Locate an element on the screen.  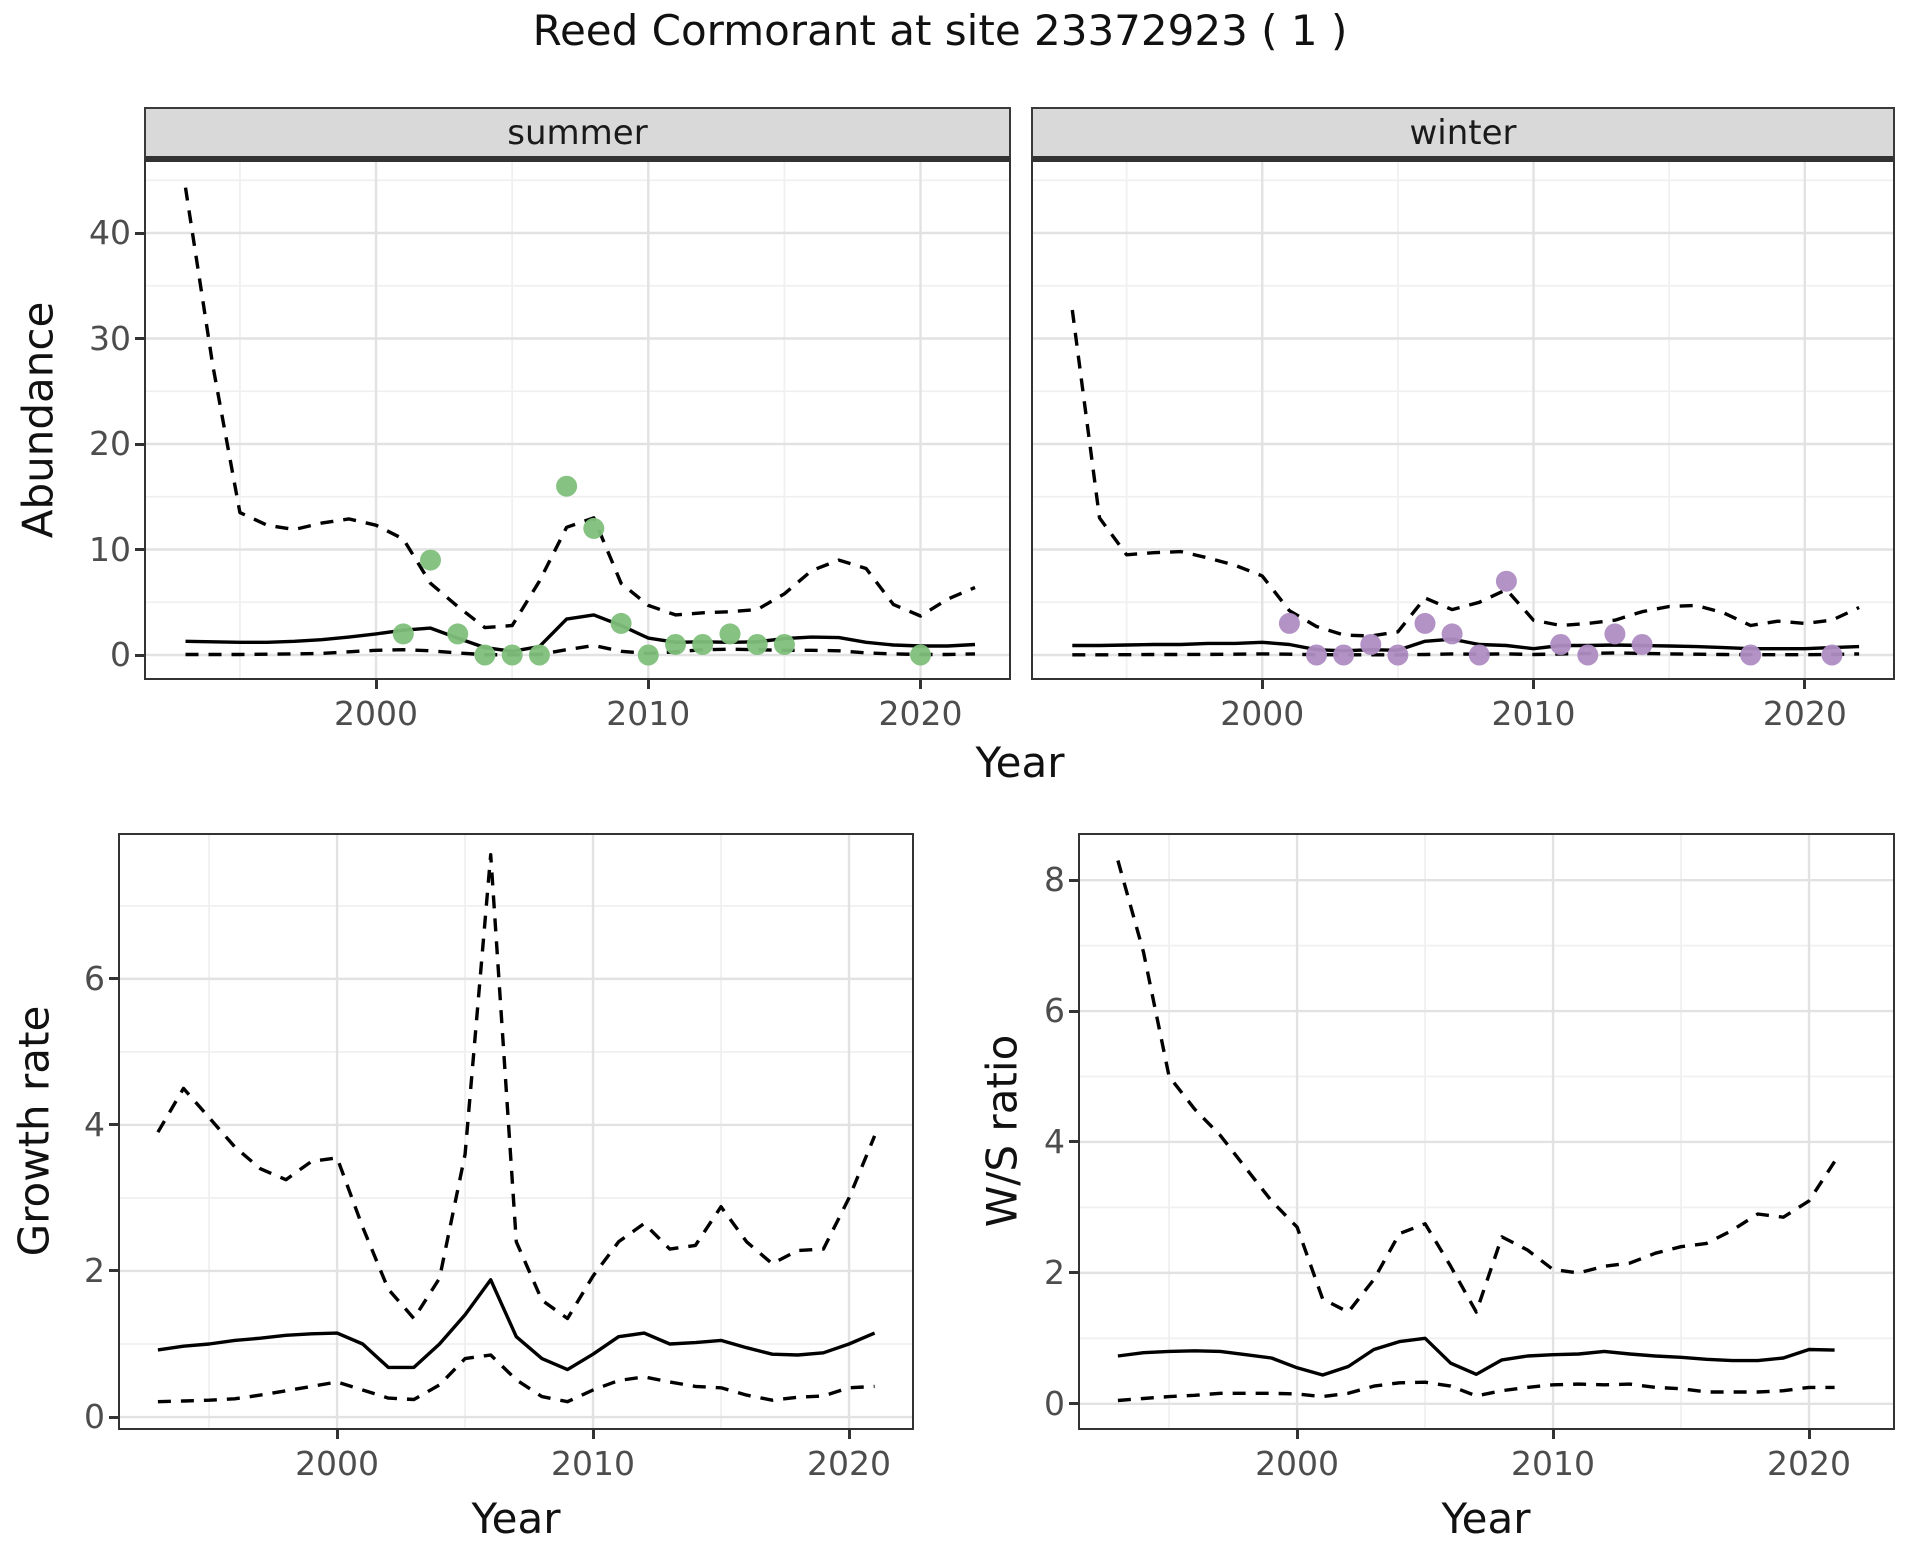
facet-strip-winter-label: winter is located at coordinates (1463, 132).